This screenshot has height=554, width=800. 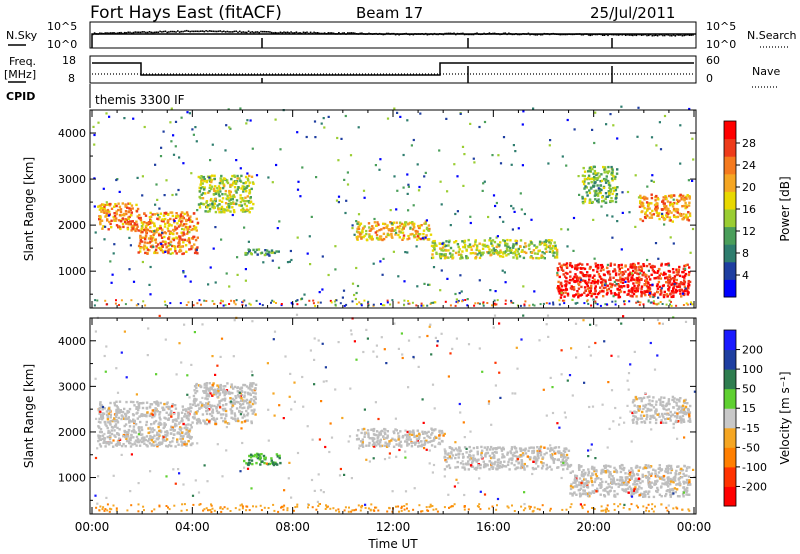 What do you see at coordinates (71, 78) in the screenshot?
I see `freq-tick-bottom: 8` at bounding box center [71, 78].